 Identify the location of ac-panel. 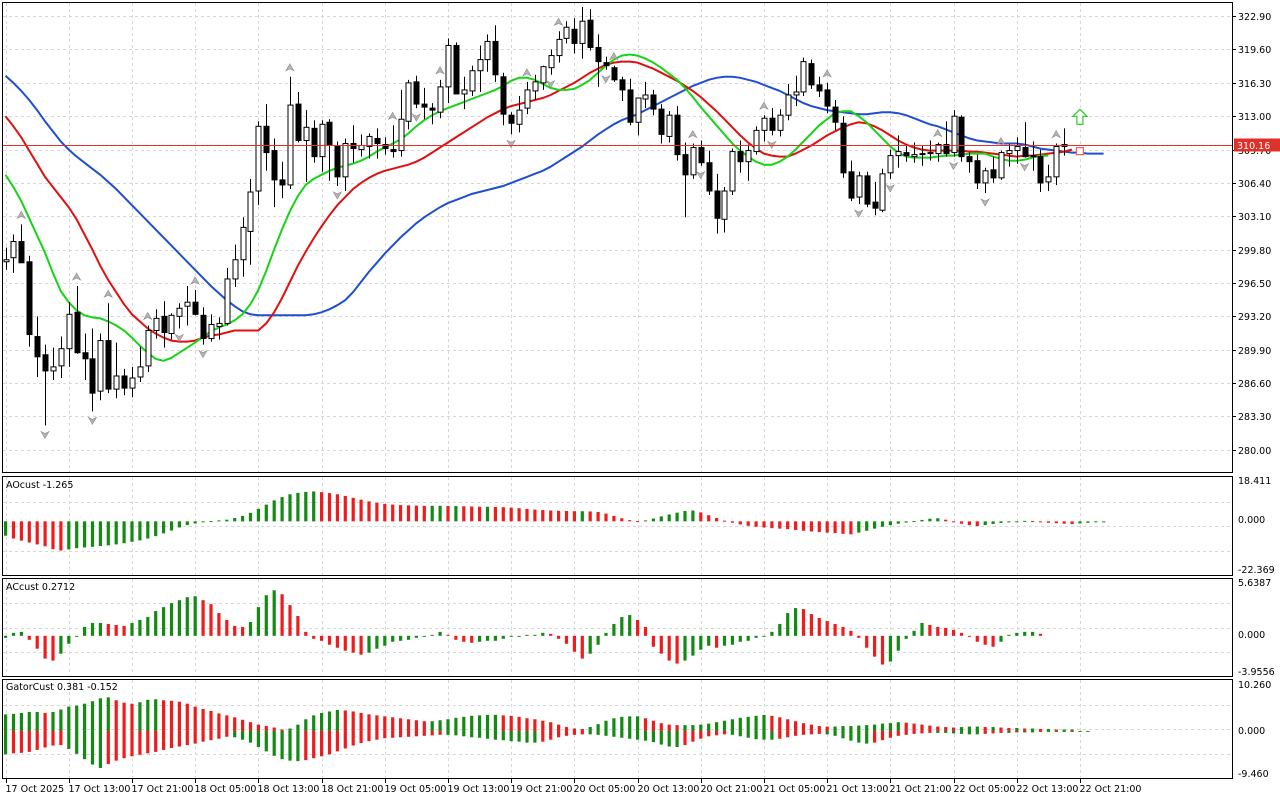
(617, 627).